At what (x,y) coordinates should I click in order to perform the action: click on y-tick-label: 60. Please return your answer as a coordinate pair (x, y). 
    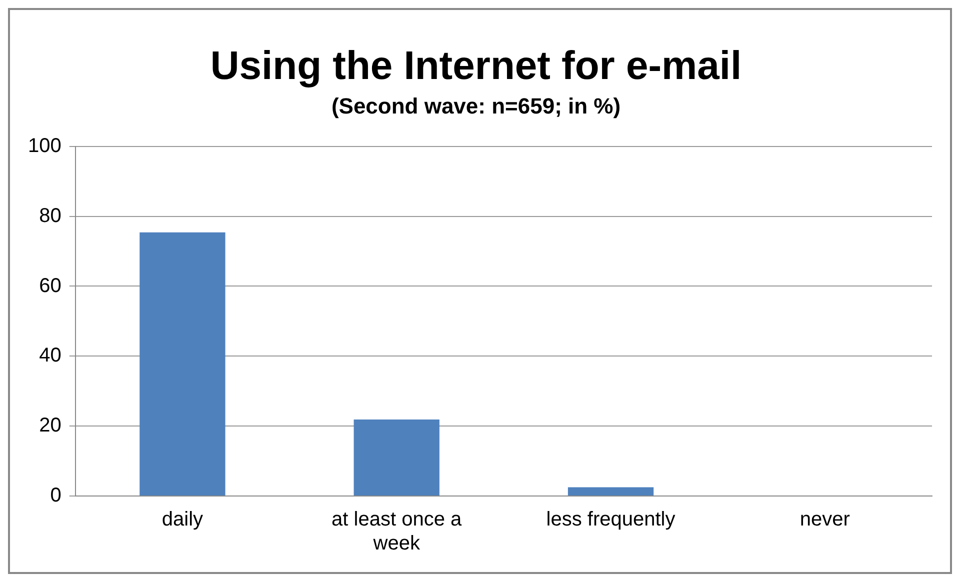
    Looking at the image, I should click on (50, 285).